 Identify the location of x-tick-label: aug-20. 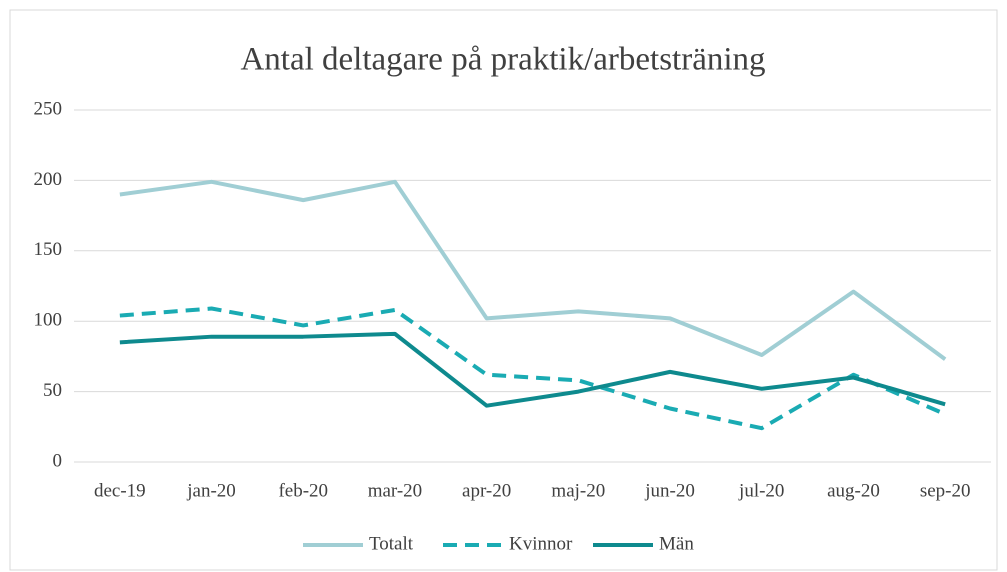
(853, 490).